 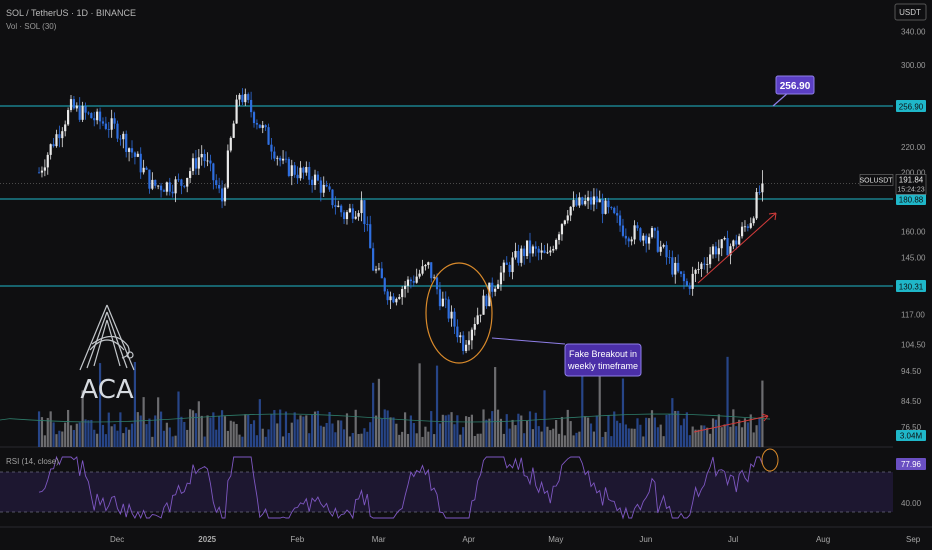 I want to click on x-tick-label: Jul, so click(x=733, y=539).